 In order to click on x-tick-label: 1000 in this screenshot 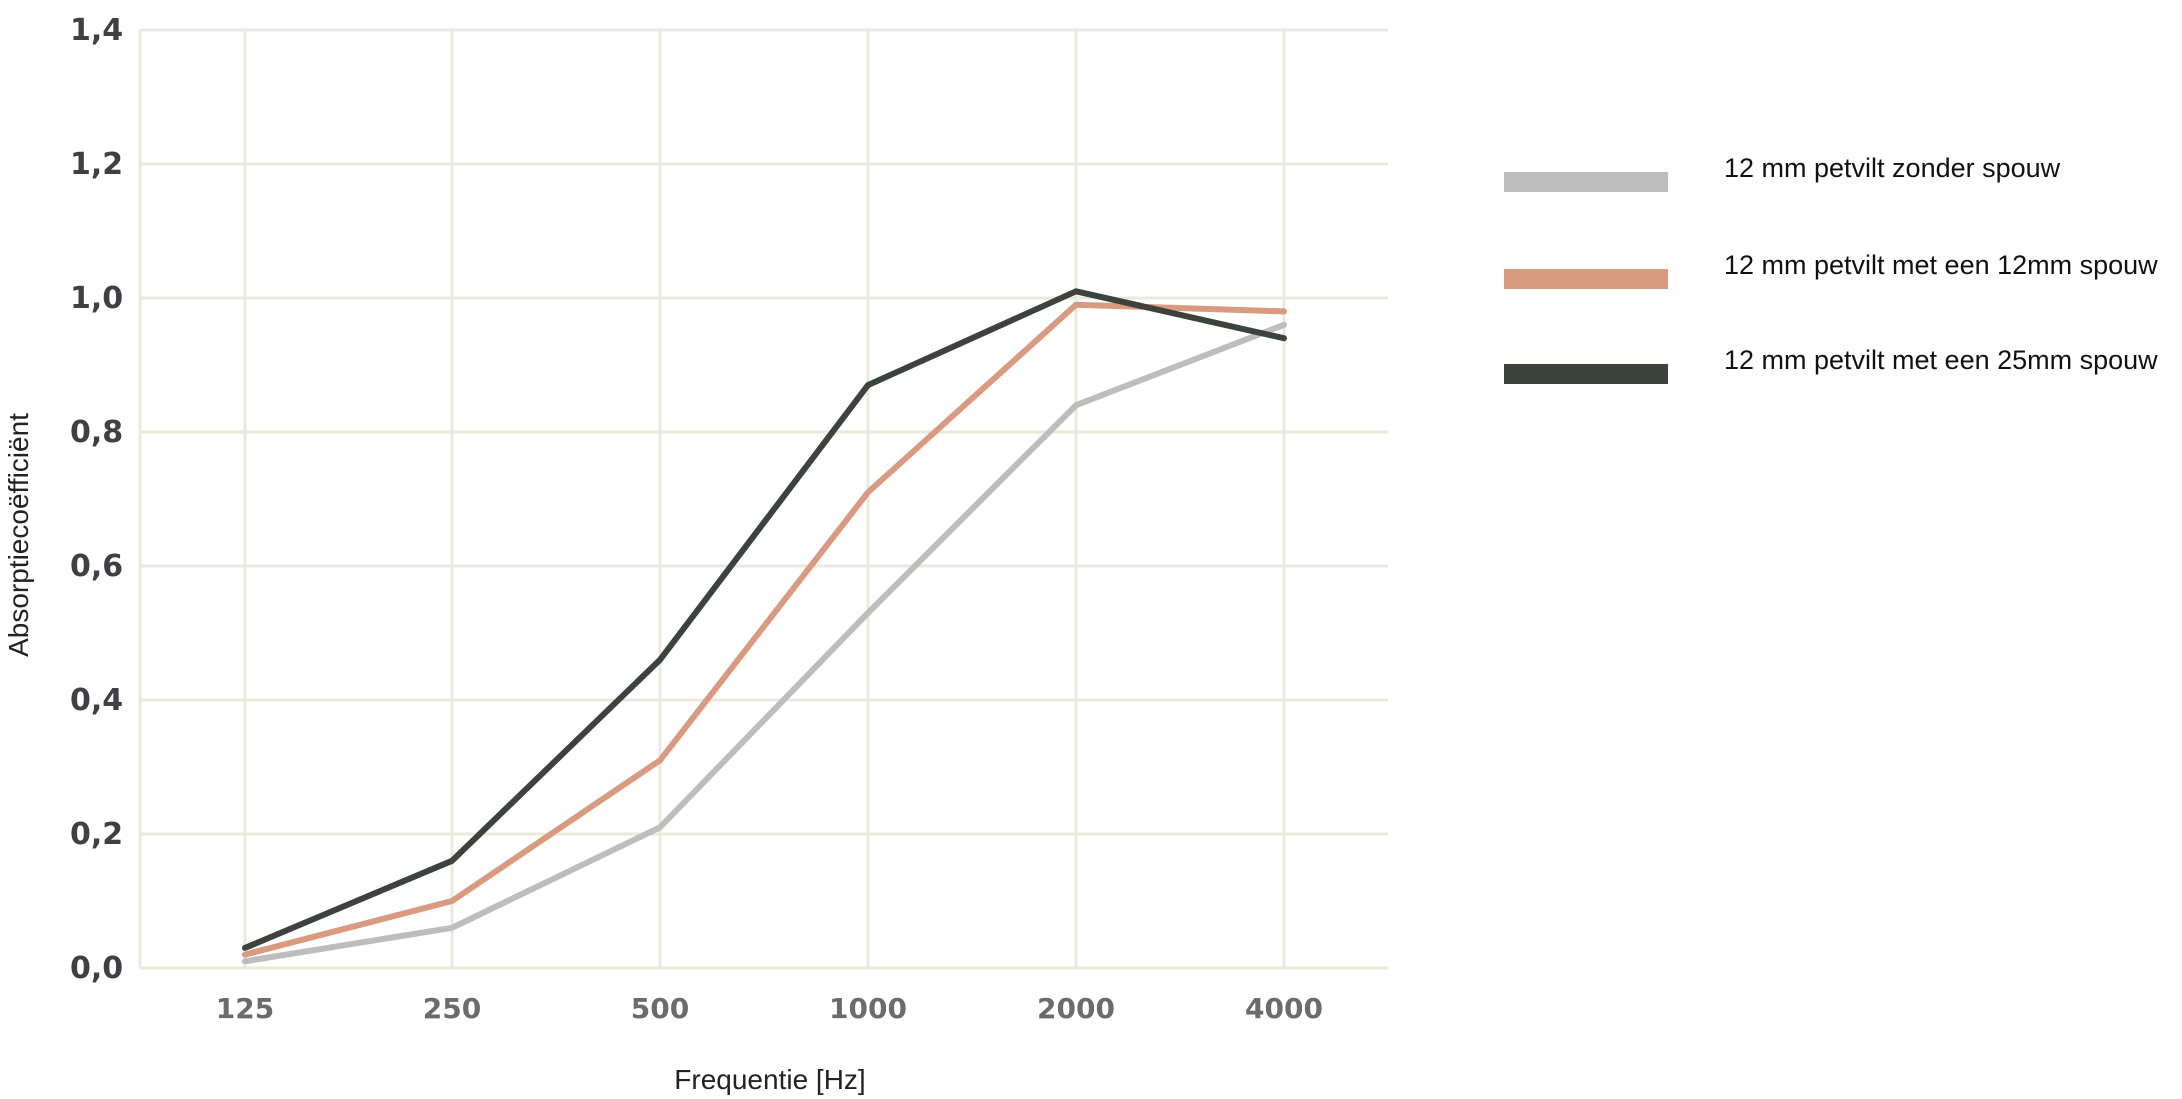, I will do `click(868, 1008)`.